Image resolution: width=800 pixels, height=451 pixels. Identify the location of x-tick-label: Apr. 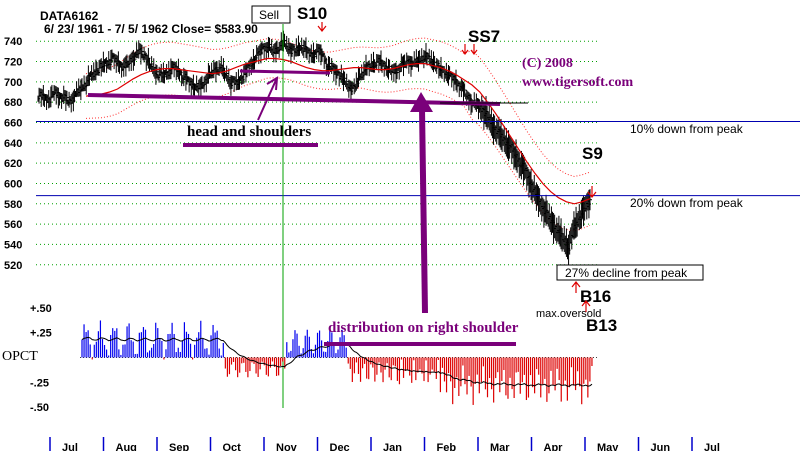
(554, 446).